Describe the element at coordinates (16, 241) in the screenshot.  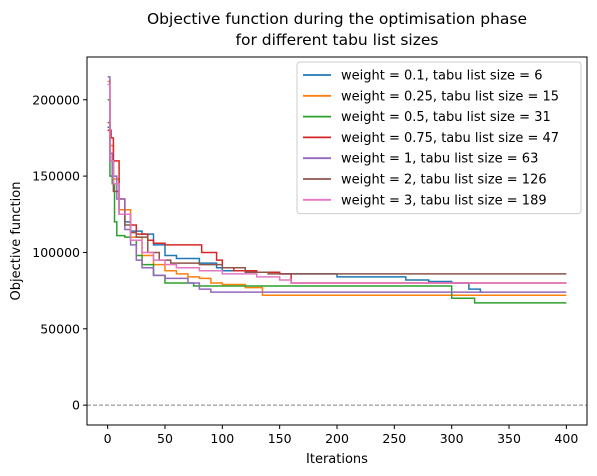
I see `y-axis-label: Objective function` at that location.